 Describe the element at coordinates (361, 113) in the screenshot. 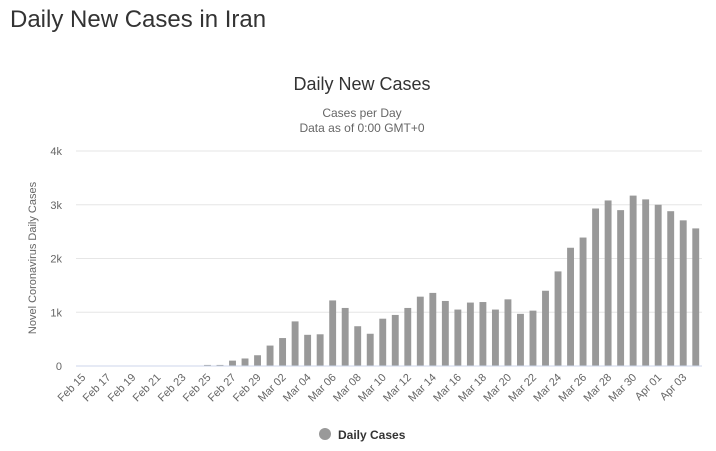

I see `chart-subtitle-line1: Cases per Day` at that location.